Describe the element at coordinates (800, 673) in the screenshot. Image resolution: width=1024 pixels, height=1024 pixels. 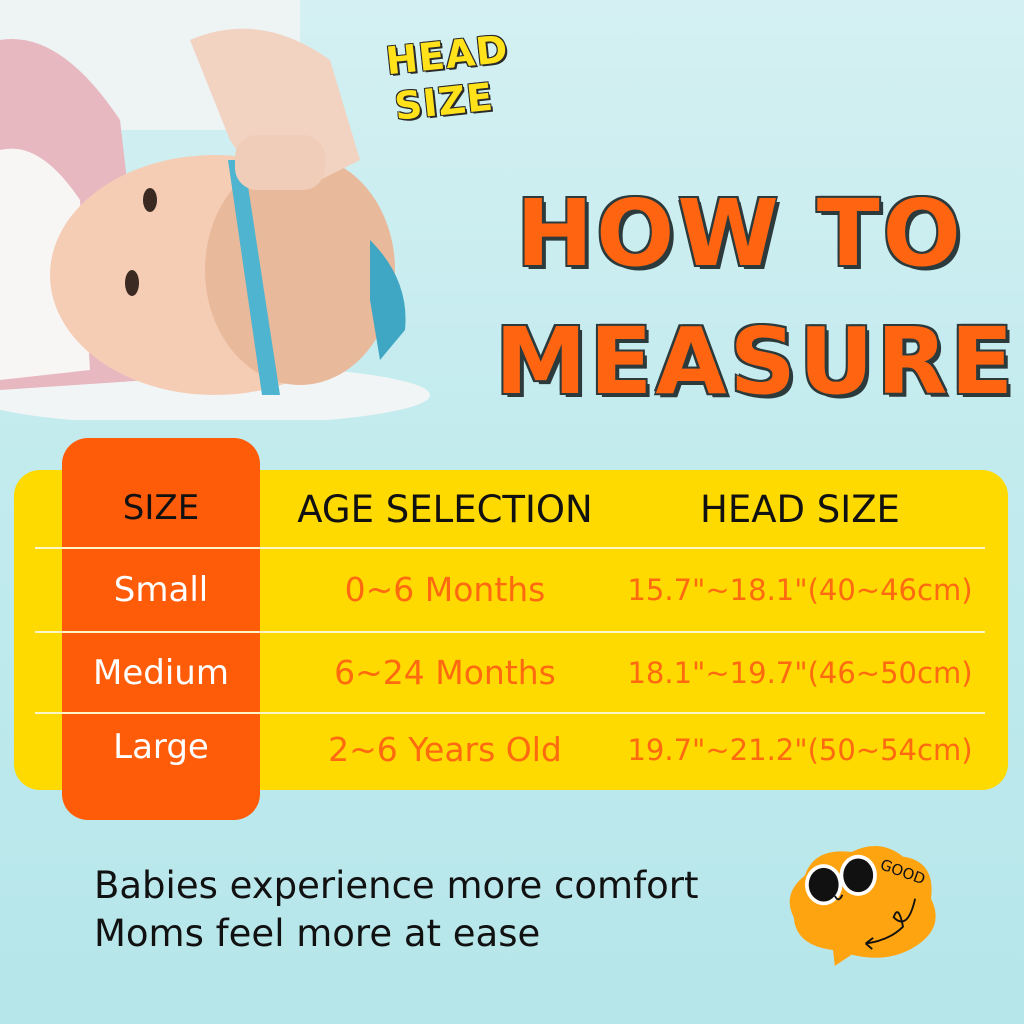
I see `row-medium-head: 18.1"~19.7"(46~50cm)` at that location.